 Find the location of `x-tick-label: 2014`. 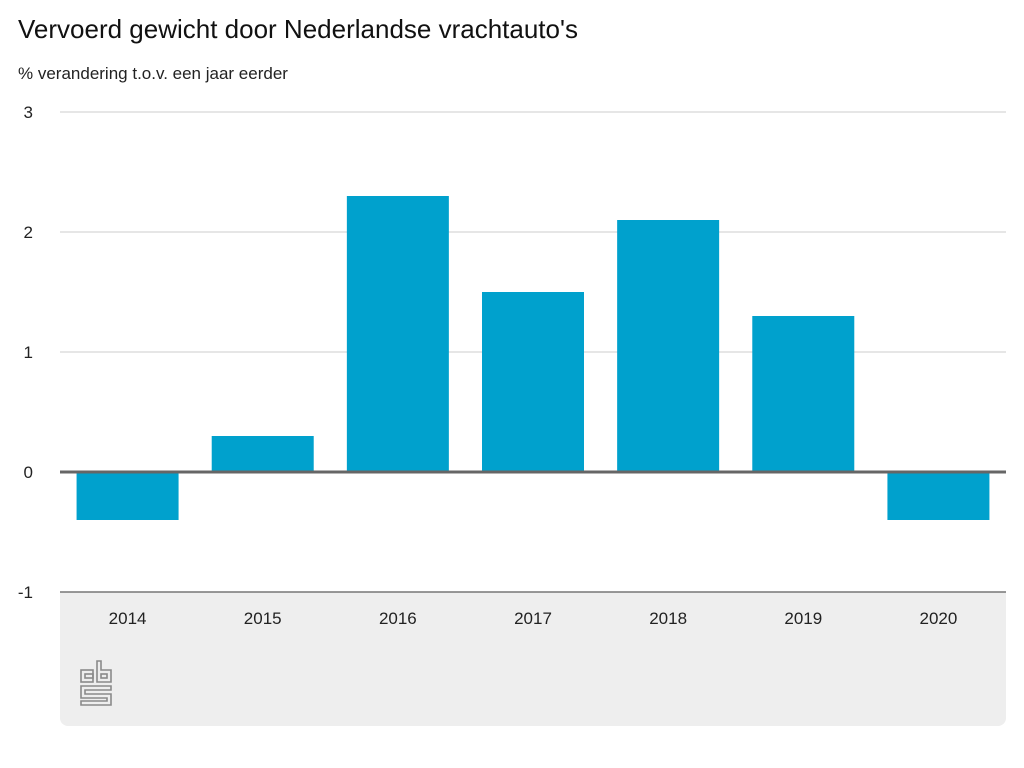

x-tick-label: 2014 is located at coordinates (128, 618).